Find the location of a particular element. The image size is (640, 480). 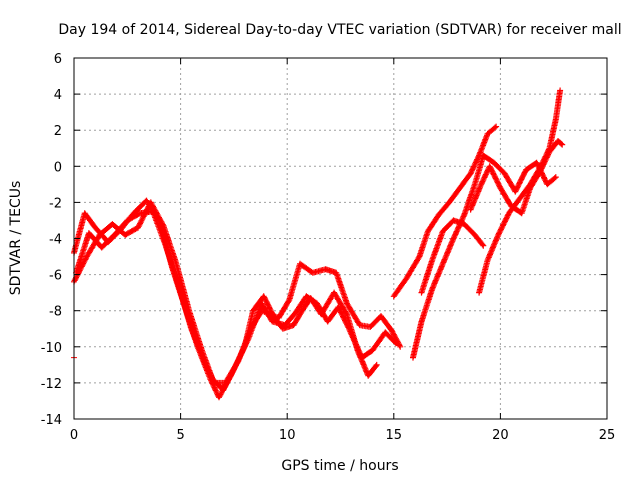

x-tick-label: 0 is located at coordinates (74, 435).